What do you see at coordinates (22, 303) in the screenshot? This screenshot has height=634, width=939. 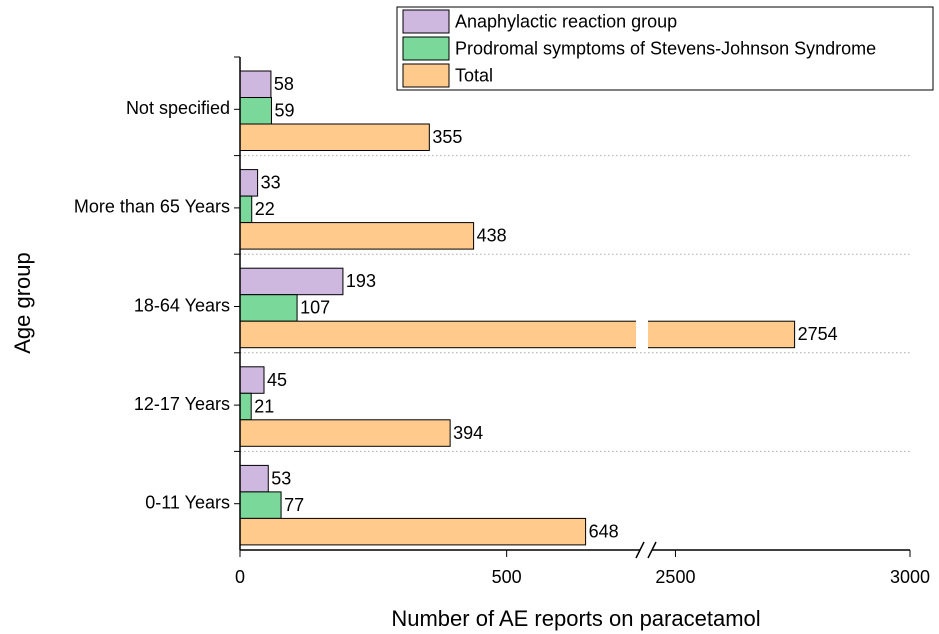 I see `y-axis-title: Age group` at bounding box center [22, 303].